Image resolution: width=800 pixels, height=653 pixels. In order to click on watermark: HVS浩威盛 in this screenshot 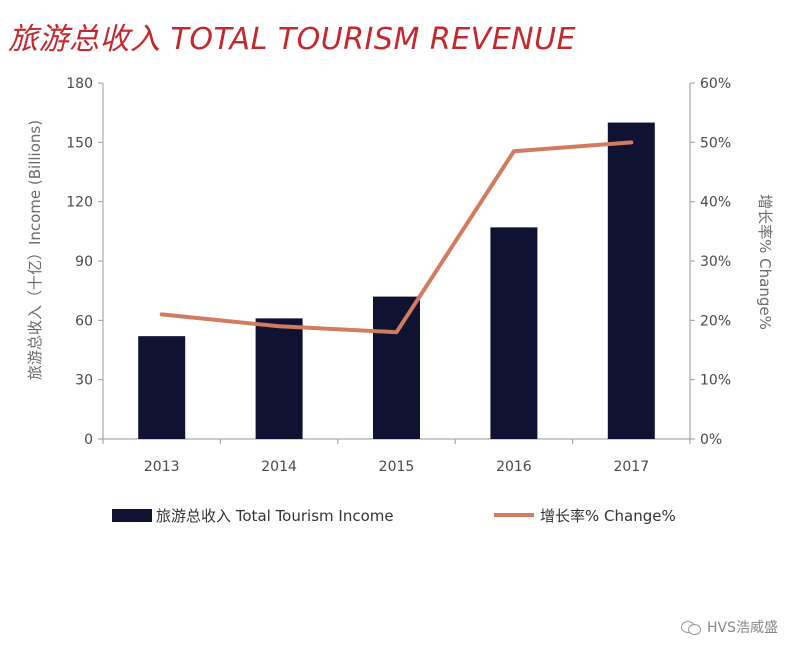, I will do `click(729, 627)`.